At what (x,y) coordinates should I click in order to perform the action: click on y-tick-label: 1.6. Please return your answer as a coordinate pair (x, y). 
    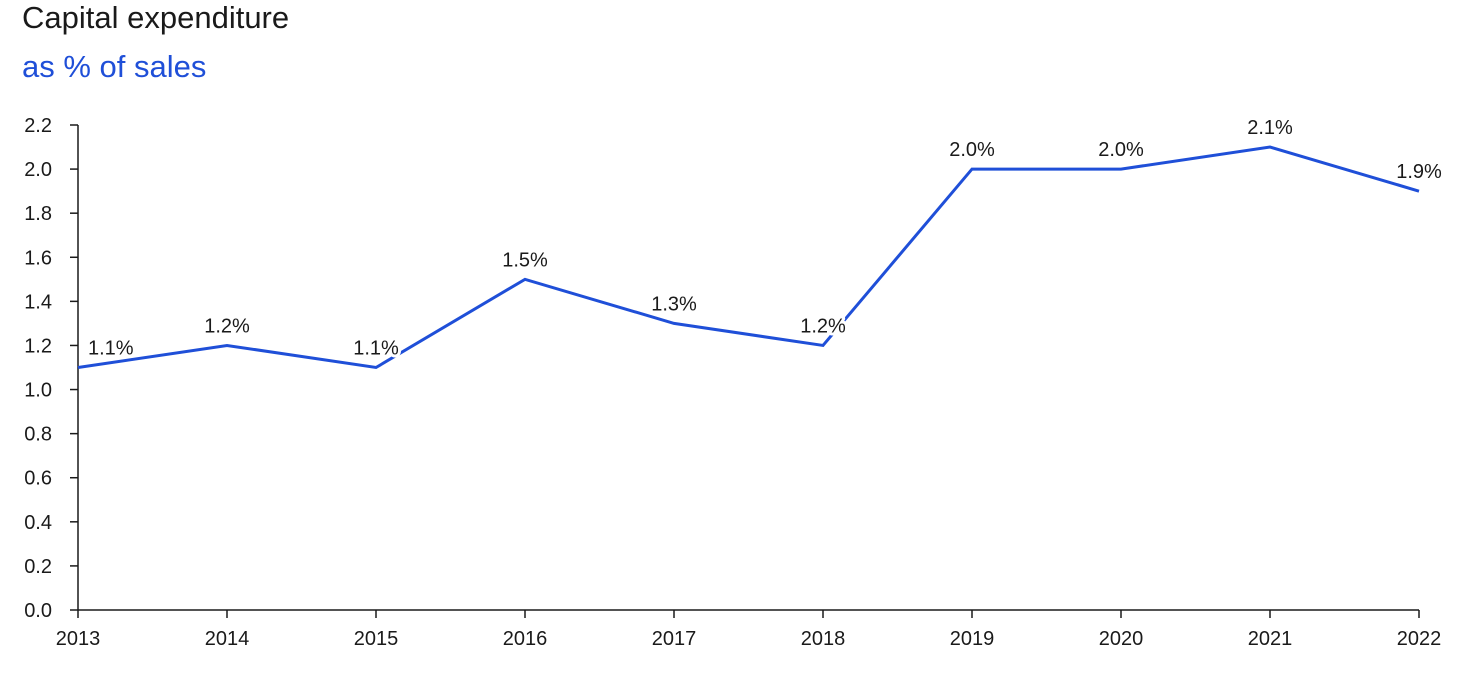
    Looking at the image, I should click on (38, 258).